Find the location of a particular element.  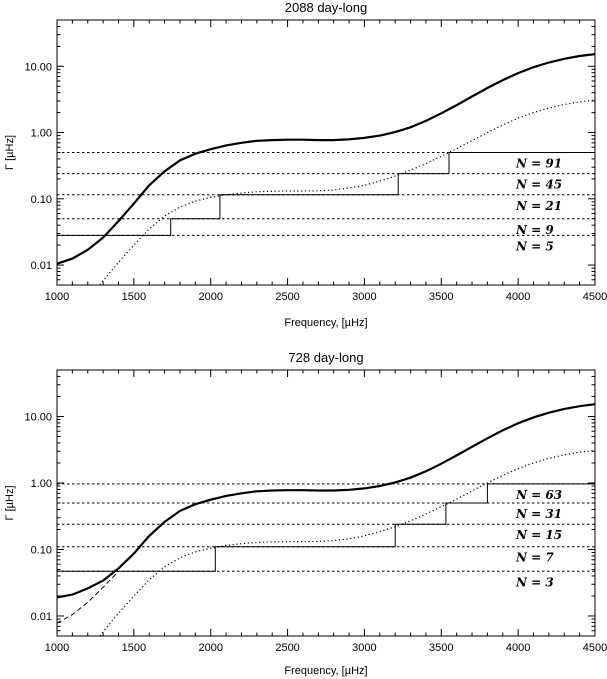

threshold-label: N = 15 is located at coordinates (538, 535).